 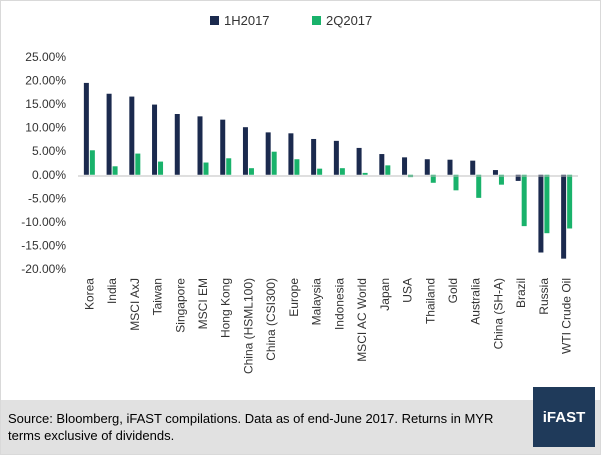 I want to click on legend-swatch-1h2017, so click(x=214, y=20).